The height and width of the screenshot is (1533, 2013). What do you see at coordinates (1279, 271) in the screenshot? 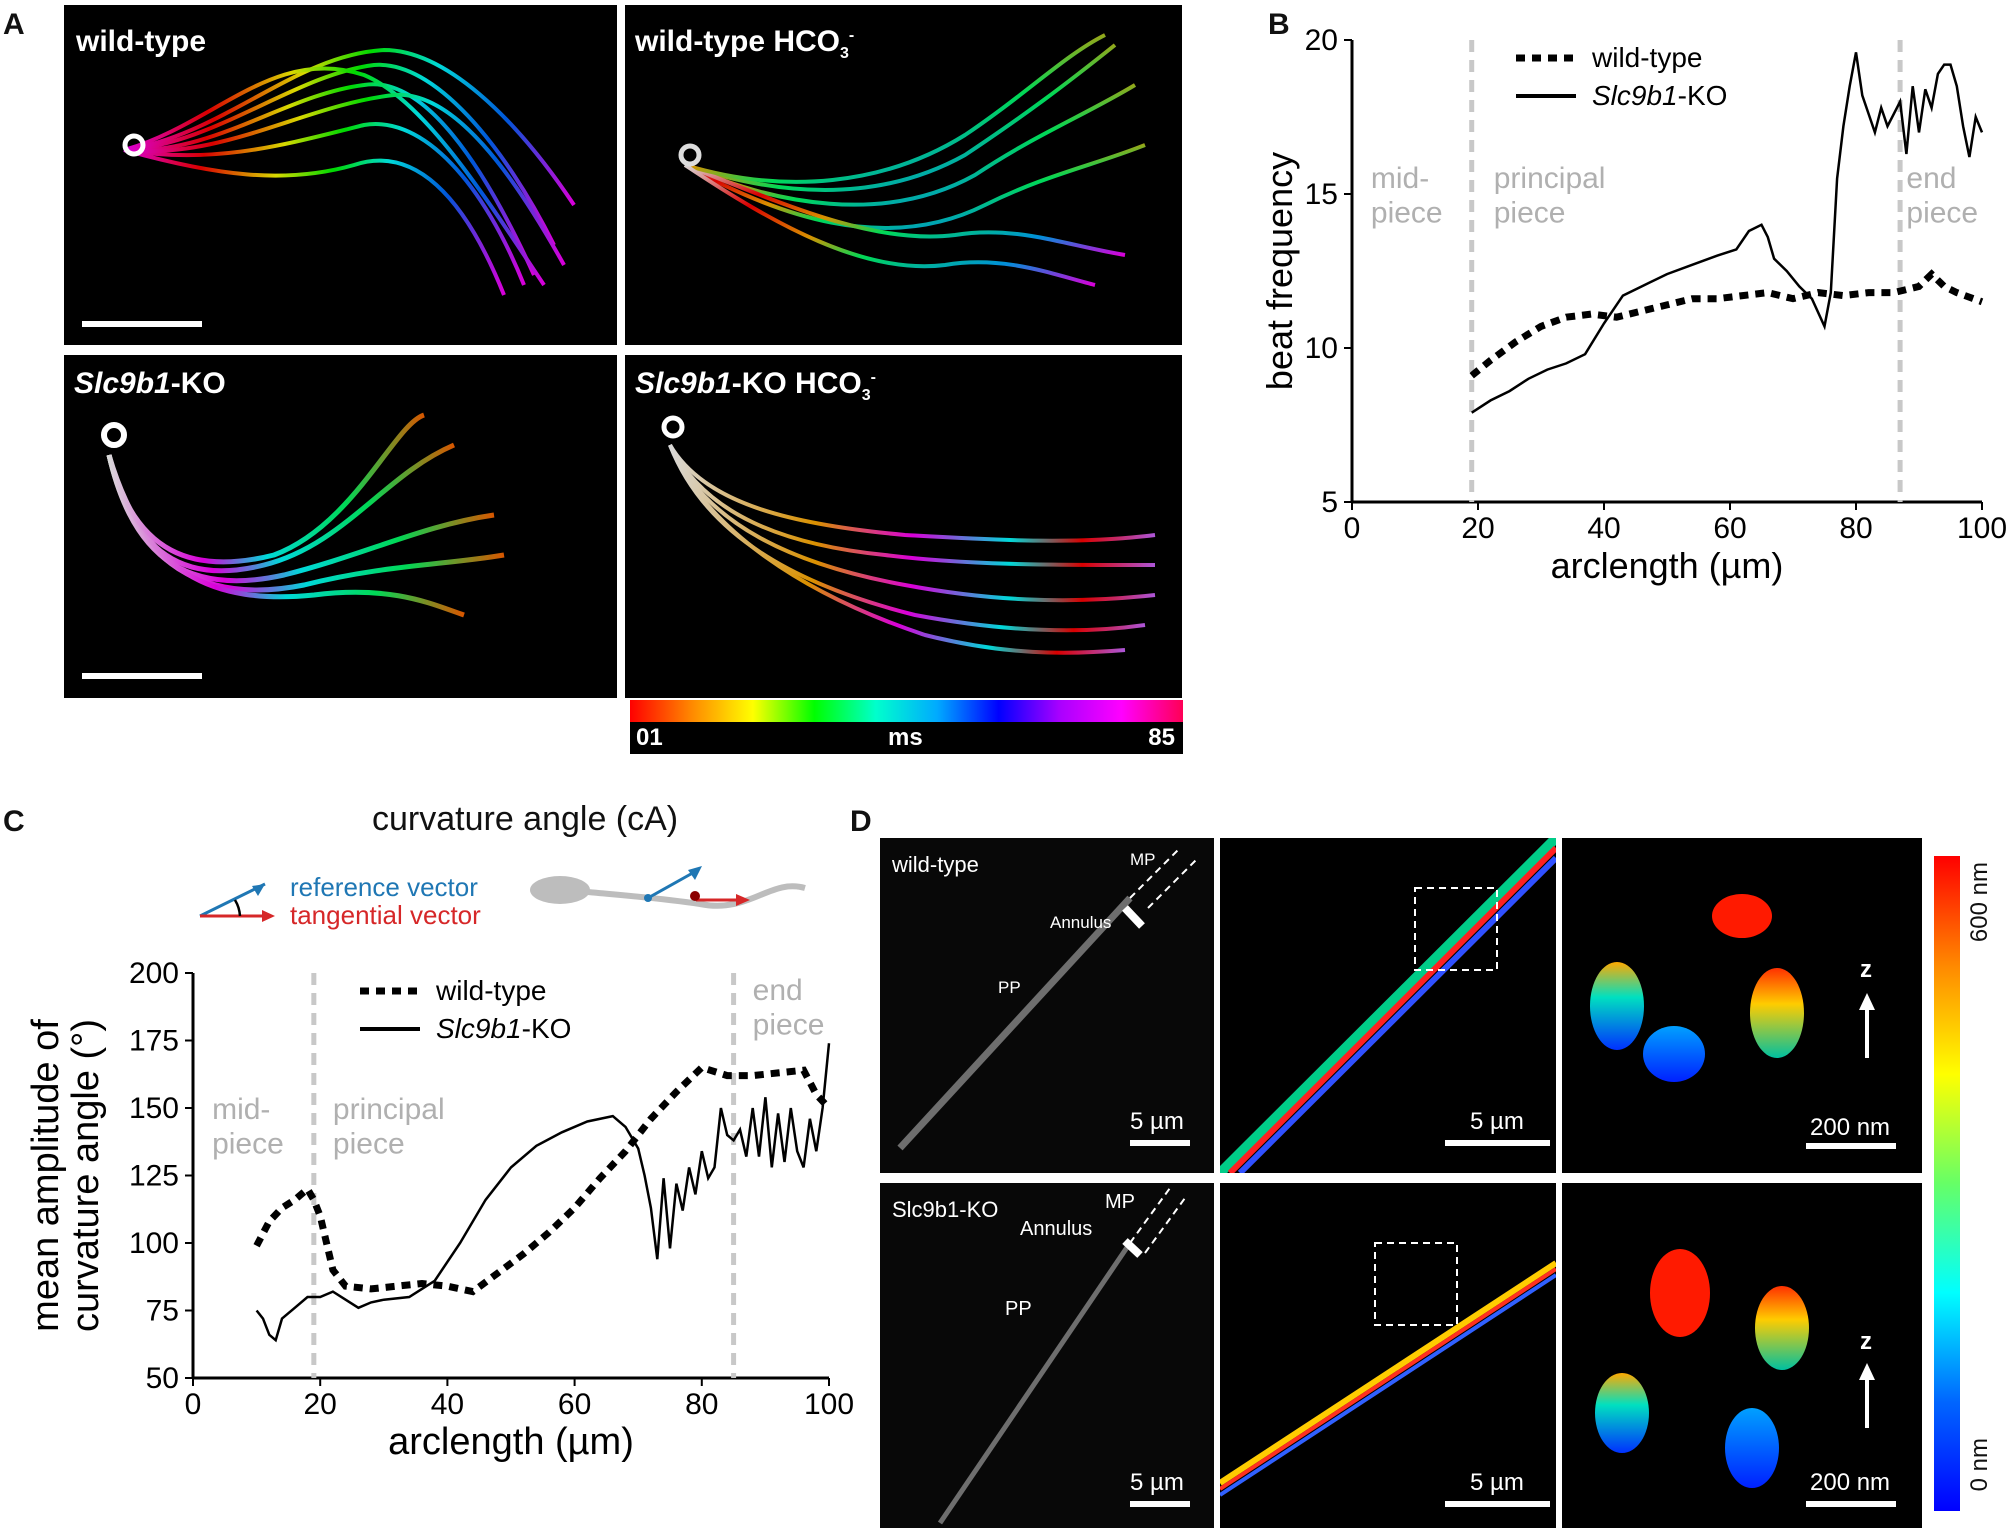
I see `y-axis-label: beat frequency` at bounding box center [1279, 271].